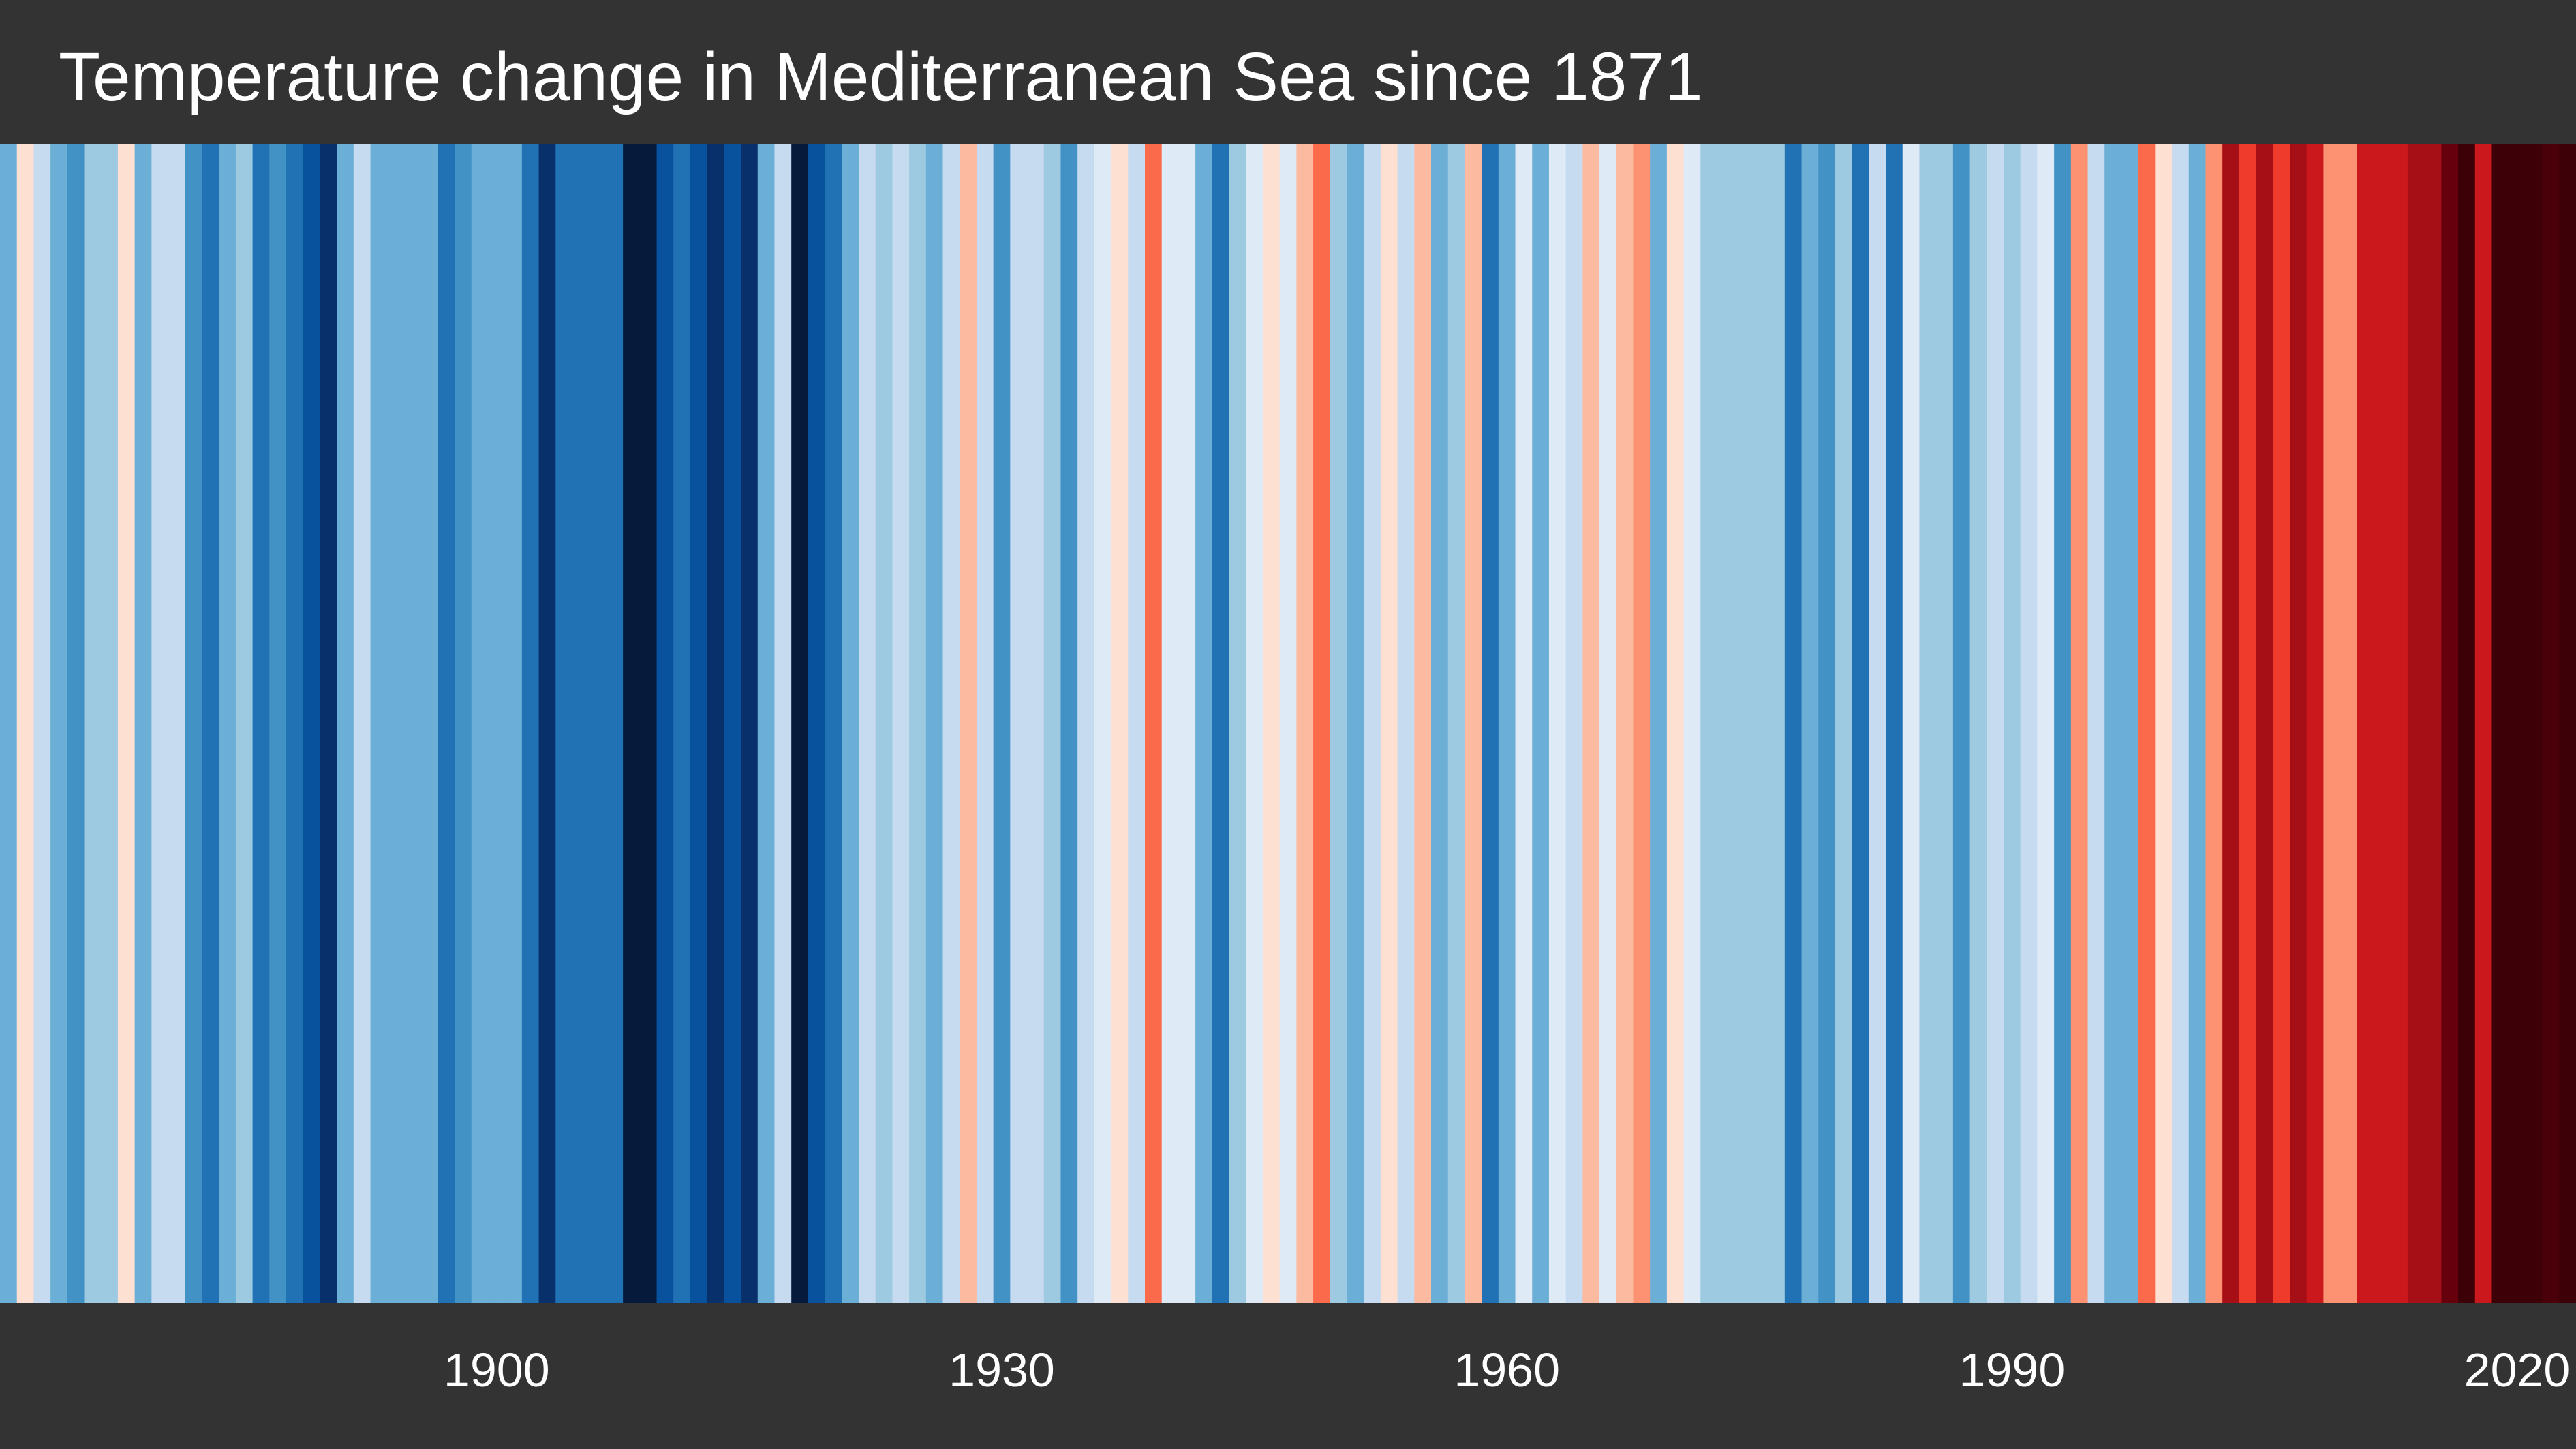 This screenshot has width=2576, height=1449. Describe the element at coordinates (497, 1370) in the screenshot. I see `x-tick-label: 1900` at that location.